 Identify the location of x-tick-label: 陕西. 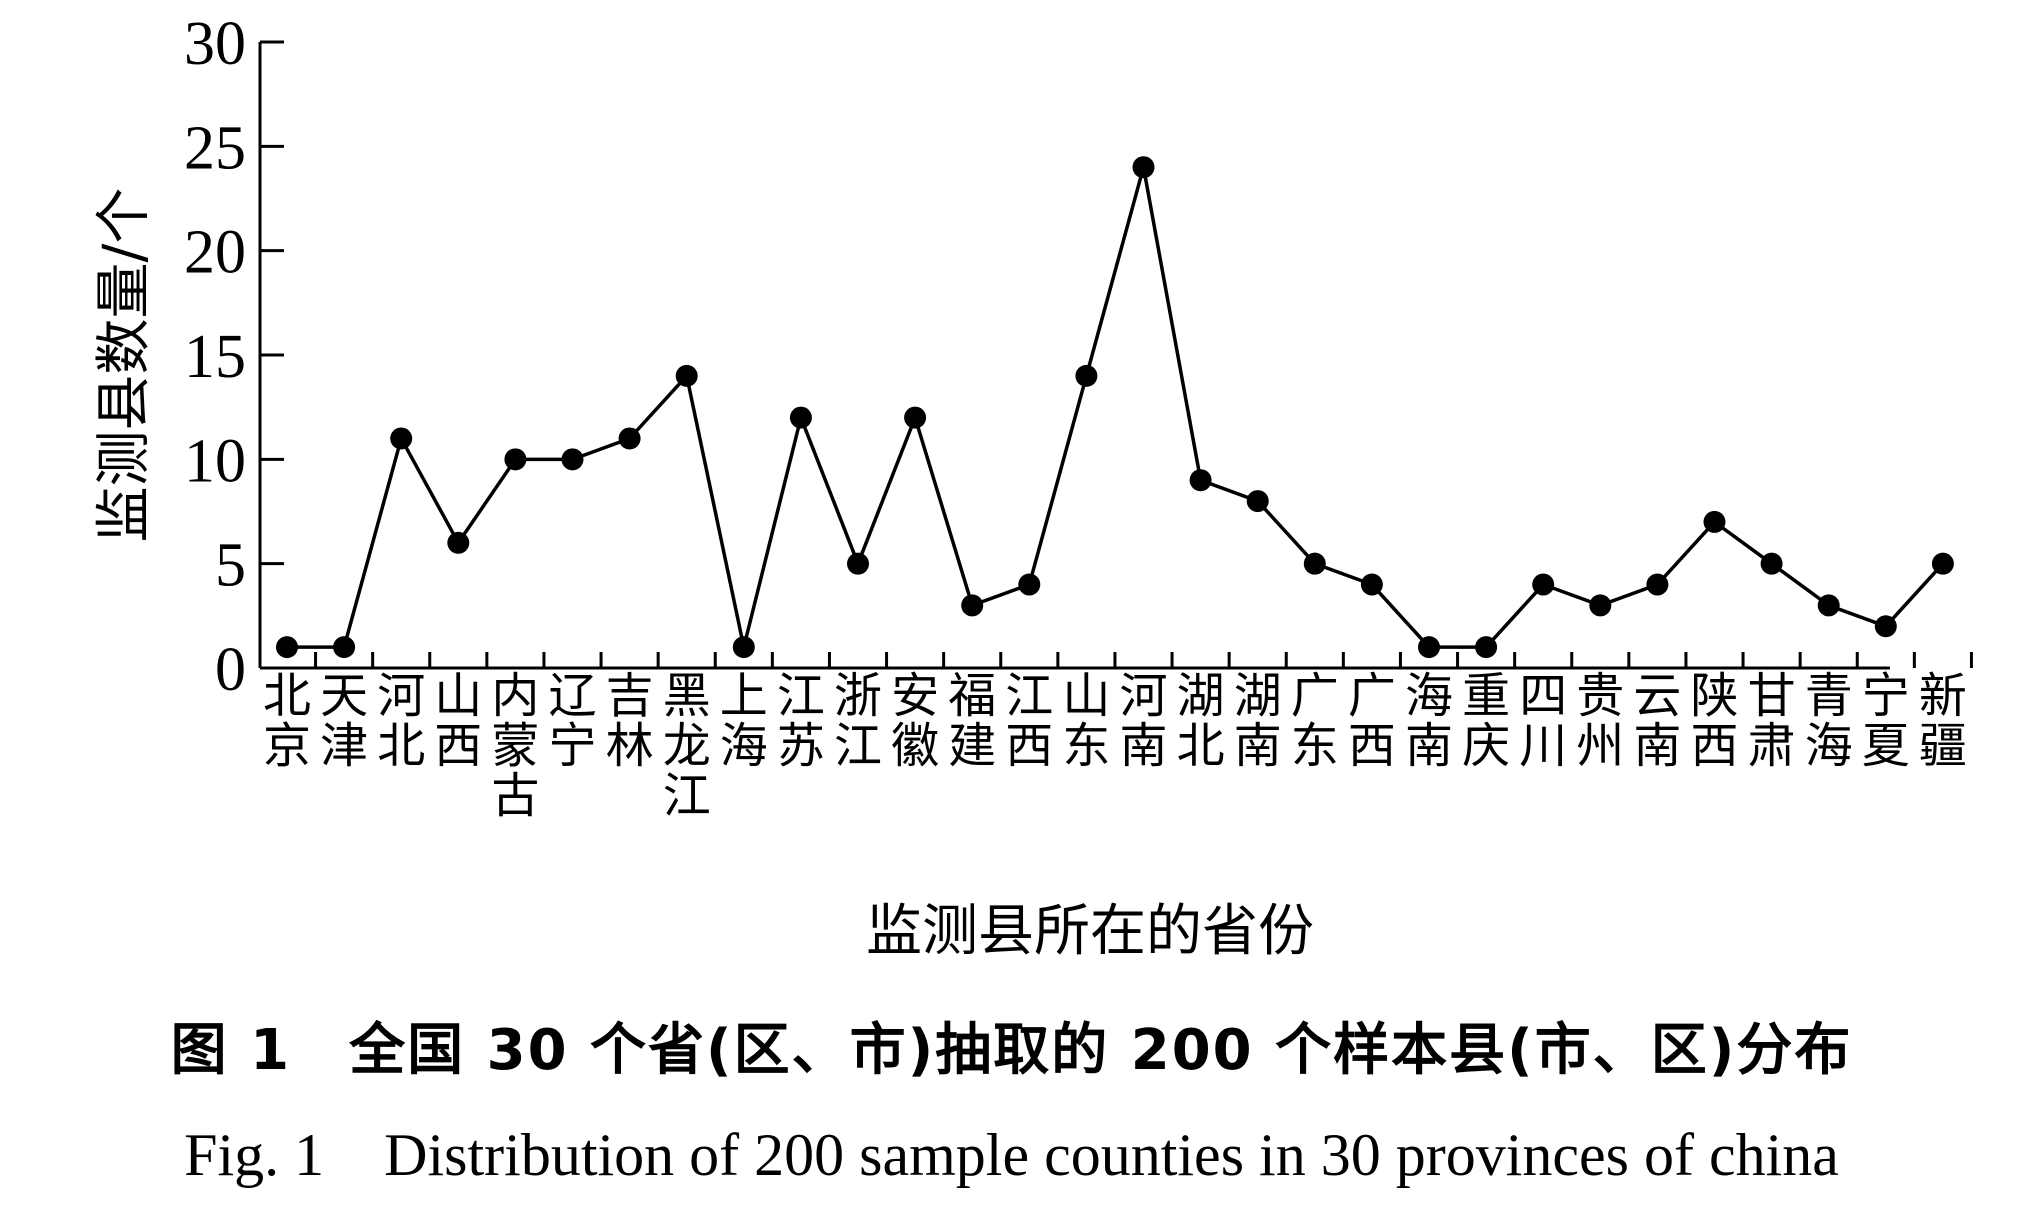
(1714, 721).